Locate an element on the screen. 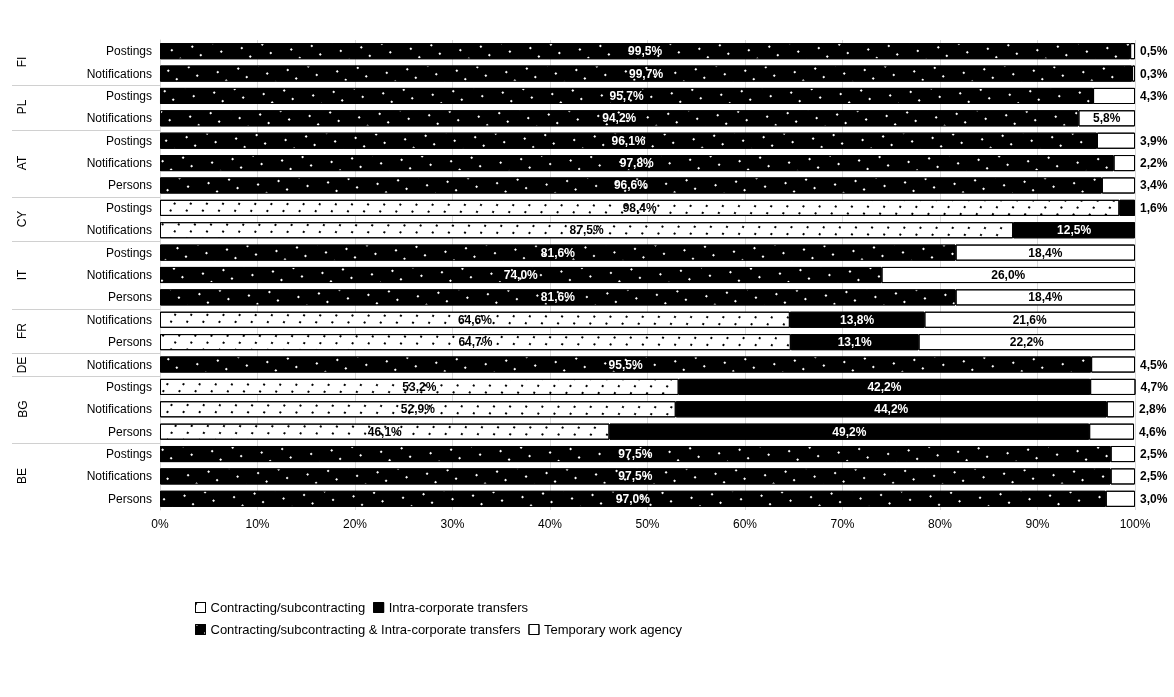  data-label: 52,9% is located at coordinates (418, 409).